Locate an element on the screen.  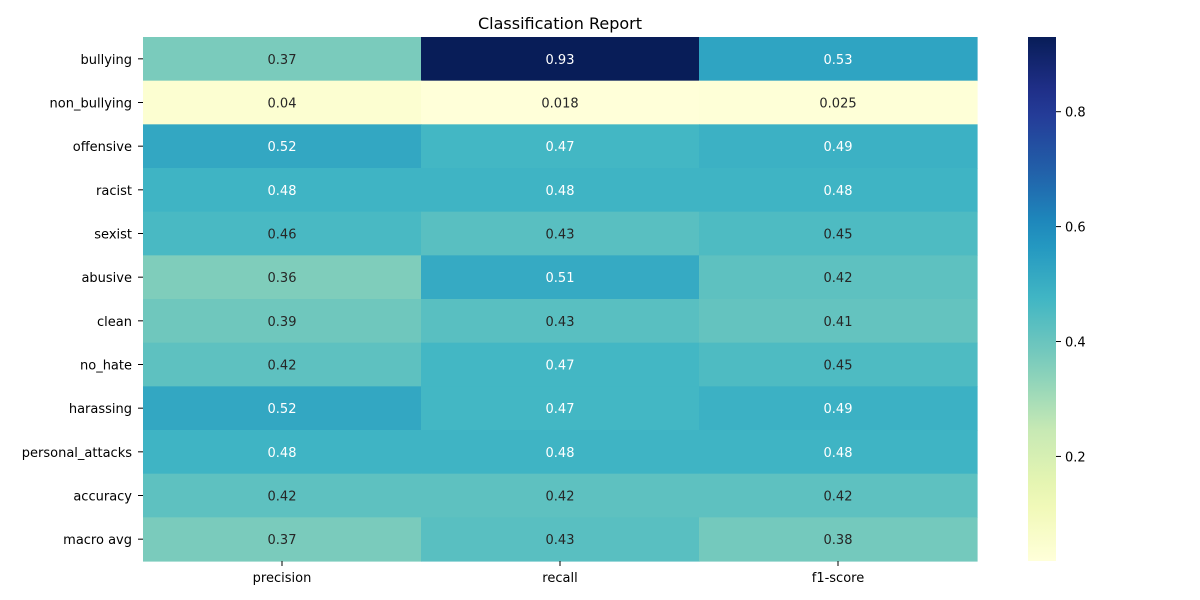
colorbar-gradient is located at coordinates (1042, 299).